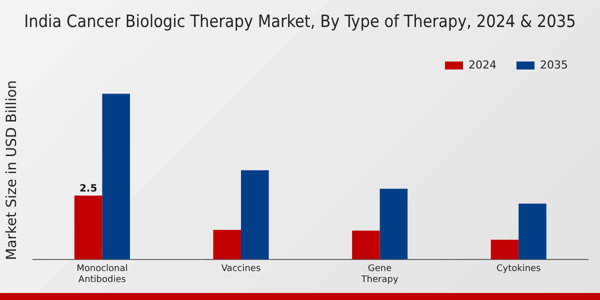  I want to click on data-label: 2.5, so click(88, 188).